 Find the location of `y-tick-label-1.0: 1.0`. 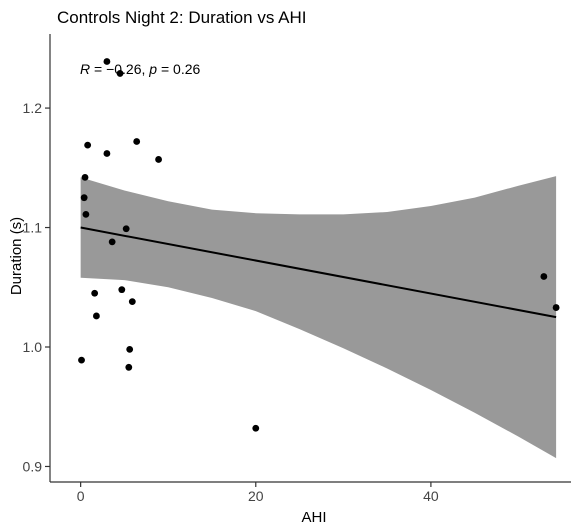

y-tick-label-1.0: 1.0 is located at coordinates (33, 347).